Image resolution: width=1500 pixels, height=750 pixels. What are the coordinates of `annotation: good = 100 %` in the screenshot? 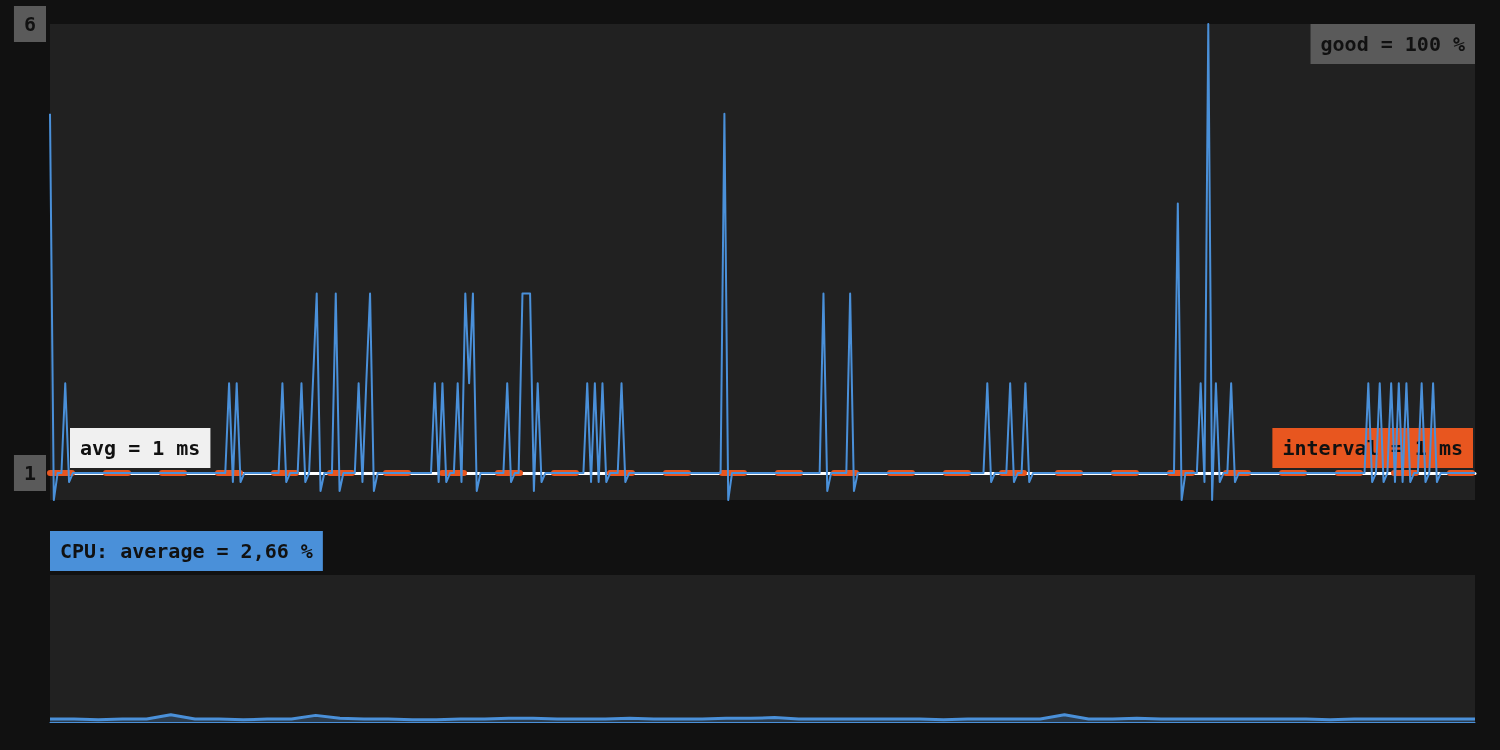 It's located at (1393, 44).